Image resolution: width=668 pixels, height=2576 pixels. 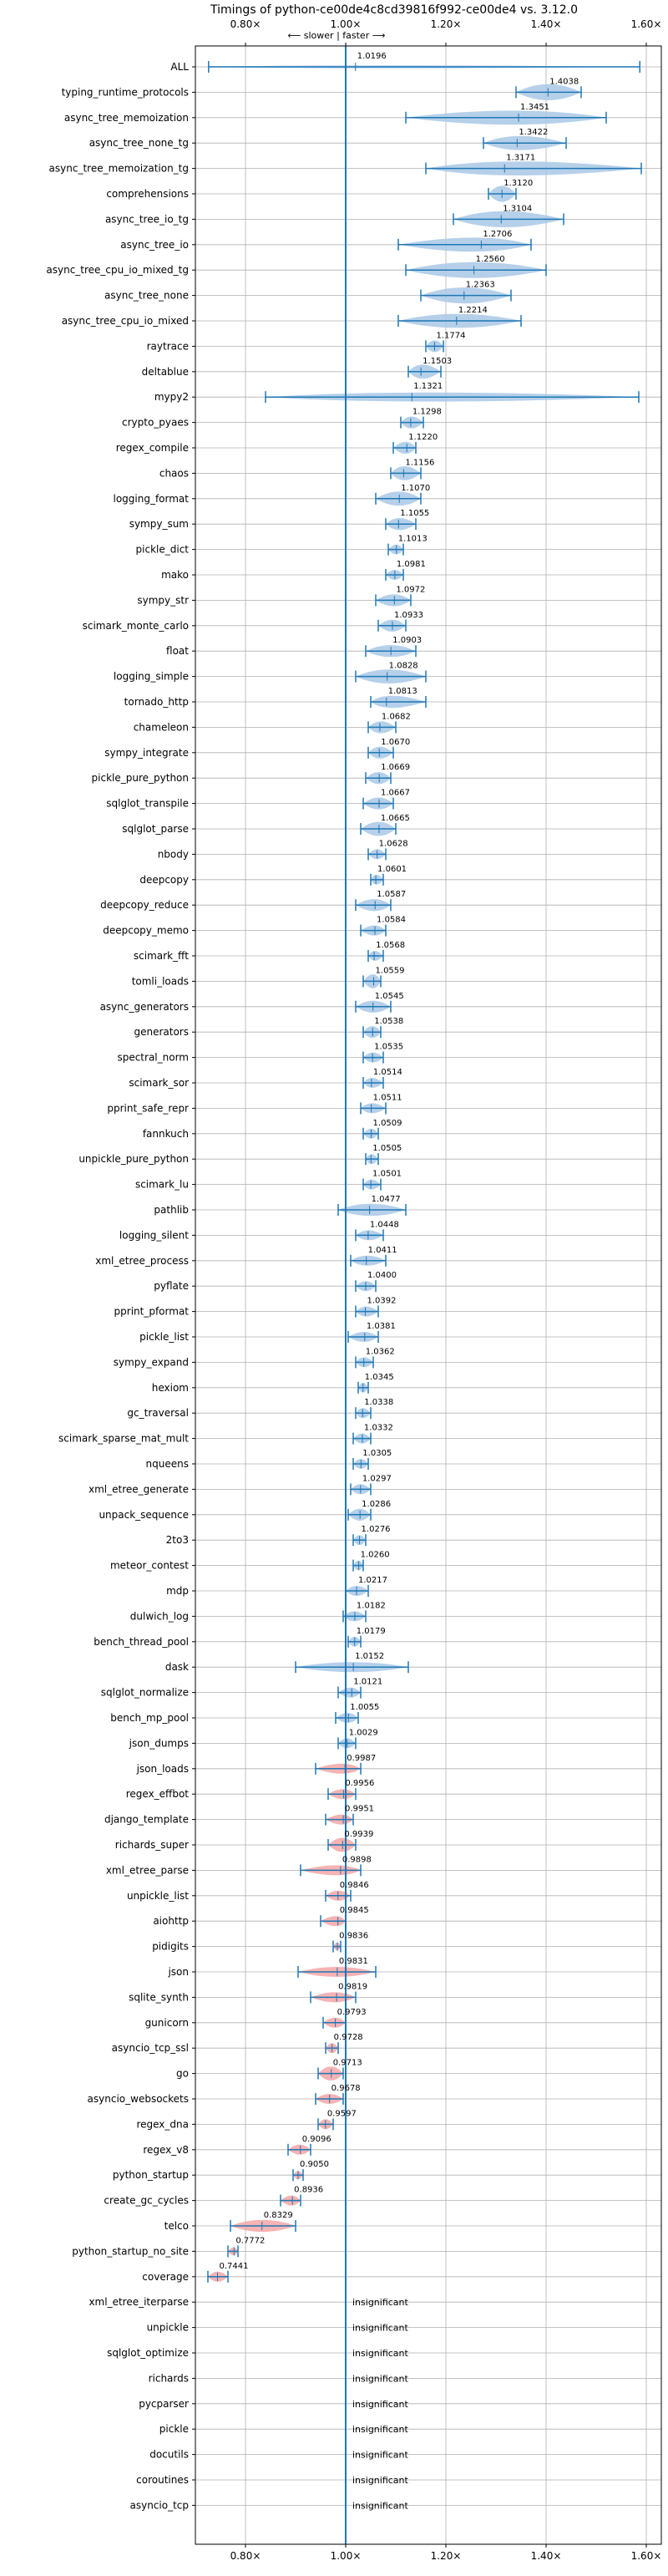 I want to click on y-tick-label: go, so click(x=182, y=2074).